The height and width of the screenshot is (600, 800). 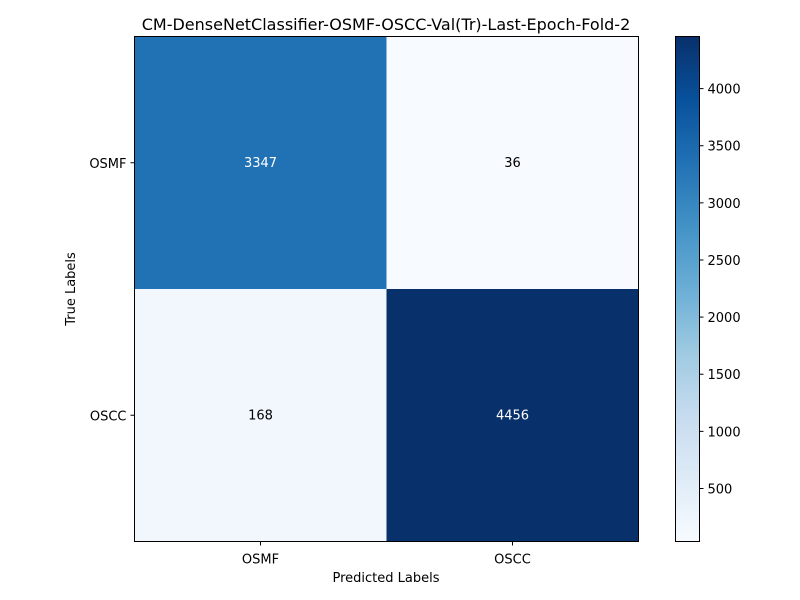 I want to click on colorbar-tick-label: 3000, so click(x=724, y=204).